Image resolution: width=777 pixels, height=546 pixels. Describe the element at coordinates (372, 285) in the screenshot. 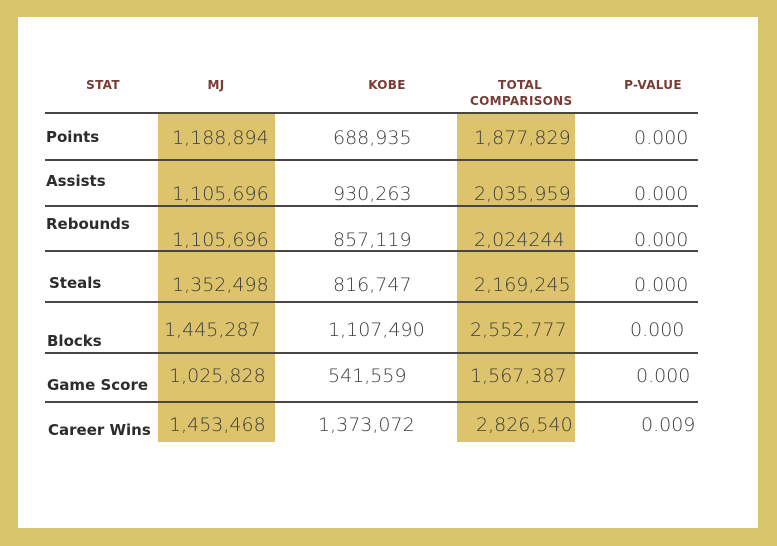

I see `cell-kobe: 816,747` at that location.